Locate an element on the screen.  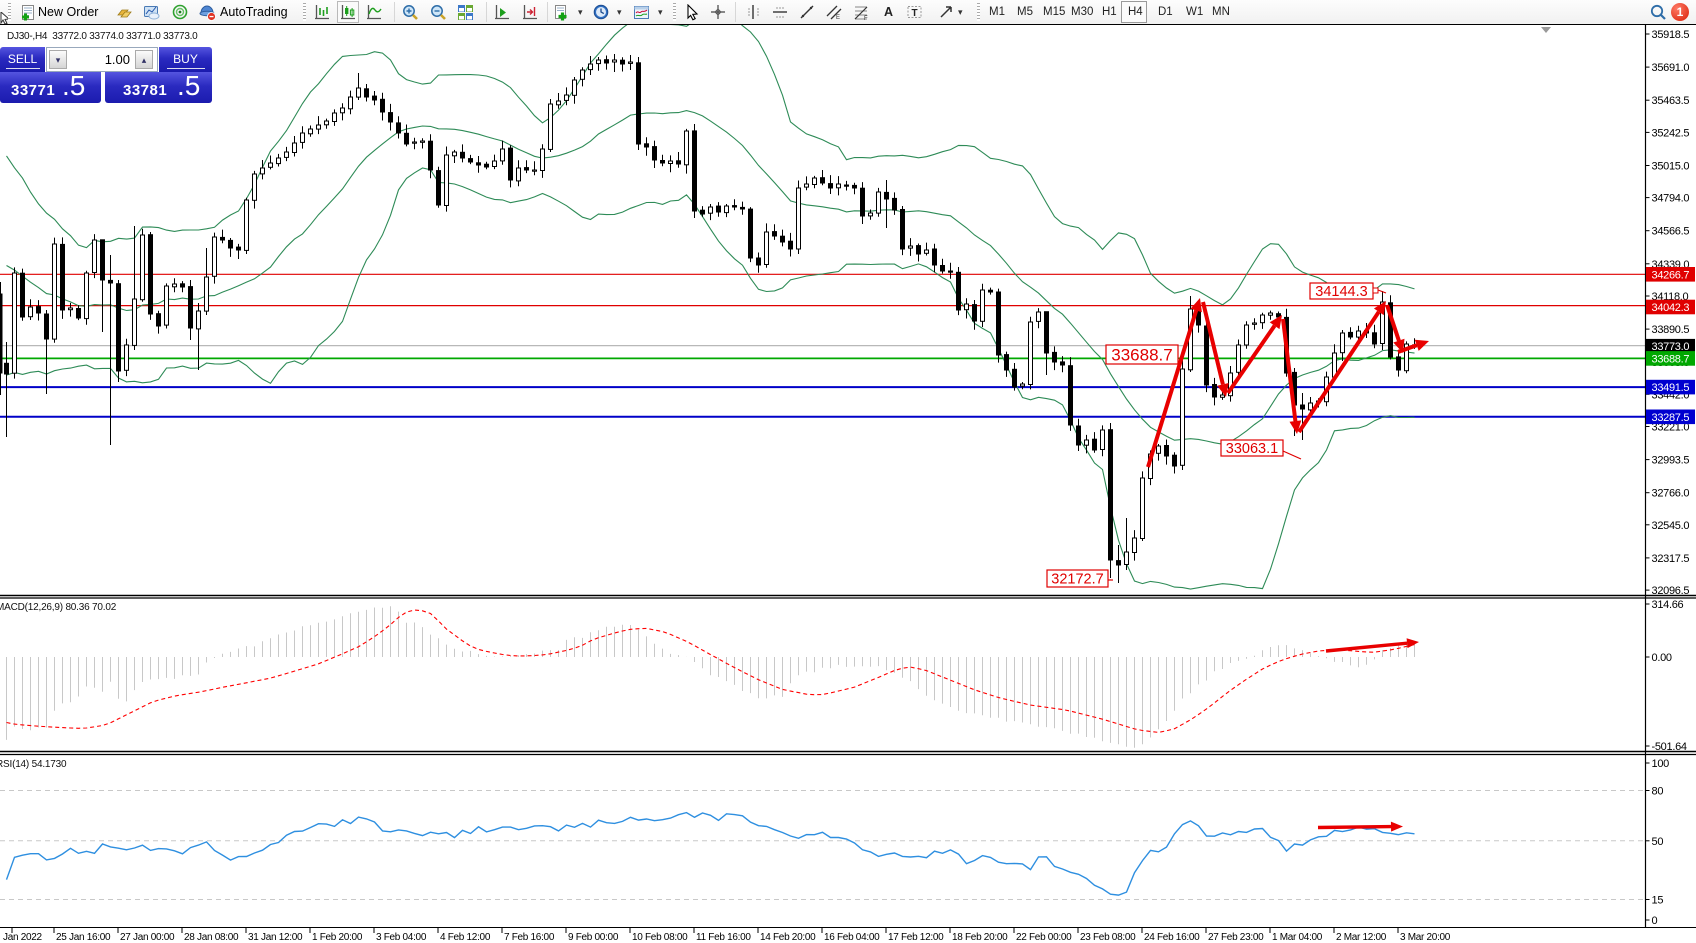
svg-text: 0.00 is located at coordinates (1662, 658).